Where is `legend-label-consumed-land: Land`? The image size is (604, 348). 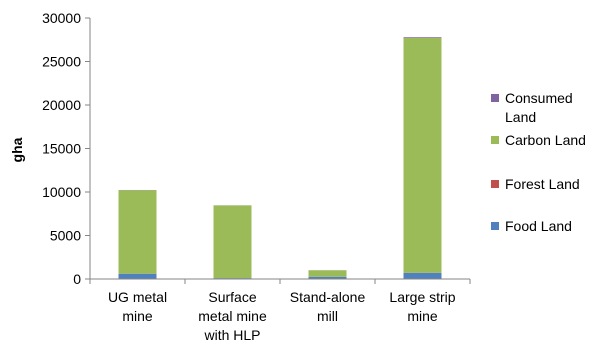
legend-label-consumed-land: Land is located at coordinates (520, 117).